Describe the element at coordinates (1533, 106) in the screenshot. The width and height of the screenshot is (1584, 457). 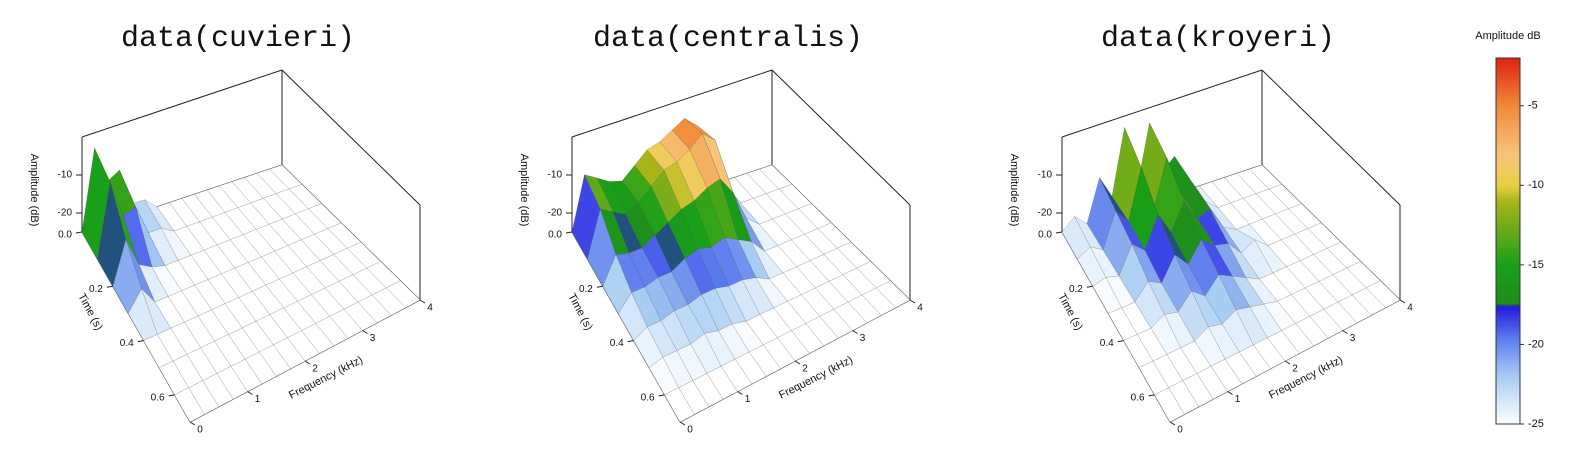
I see `colorbar-tick-label: -5` at that location.